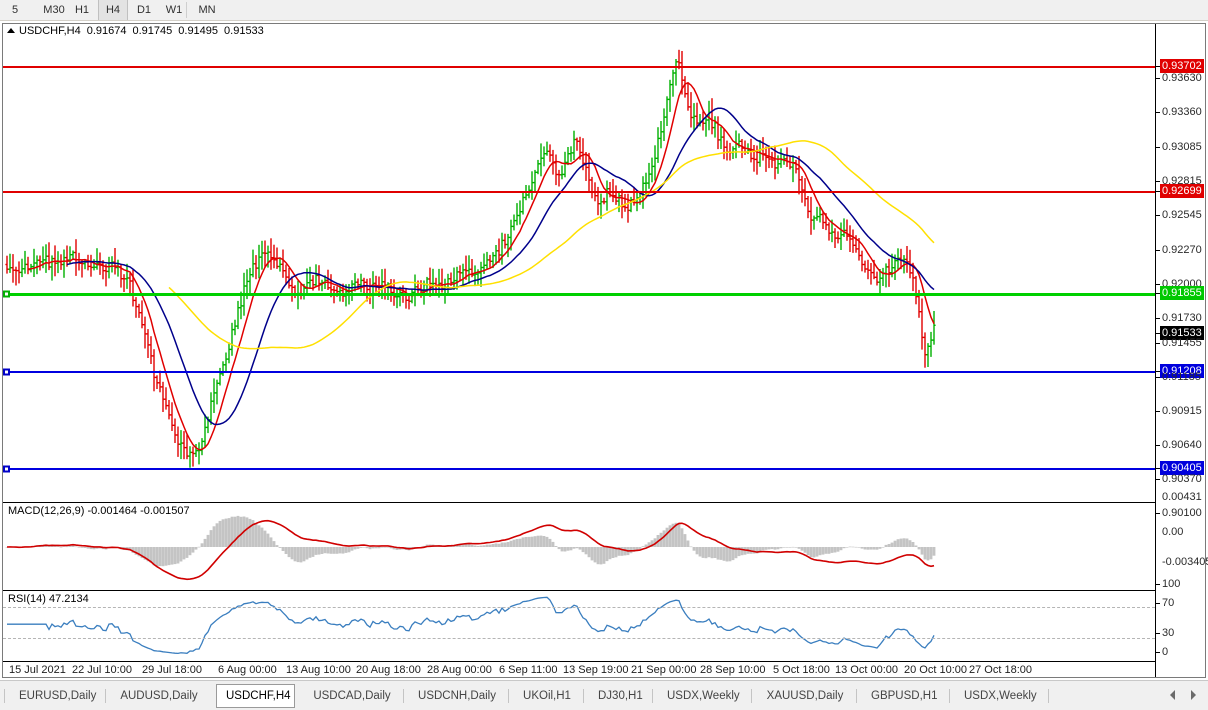 The height and width of the screenshot is (710, 1208). What do you see at coordinates (604, 31) in the screenshot?
I see `chart-header: USDCHF,H4 0.91674 0.91745 0.91495 0.91533` at bounding box center [604, 31].